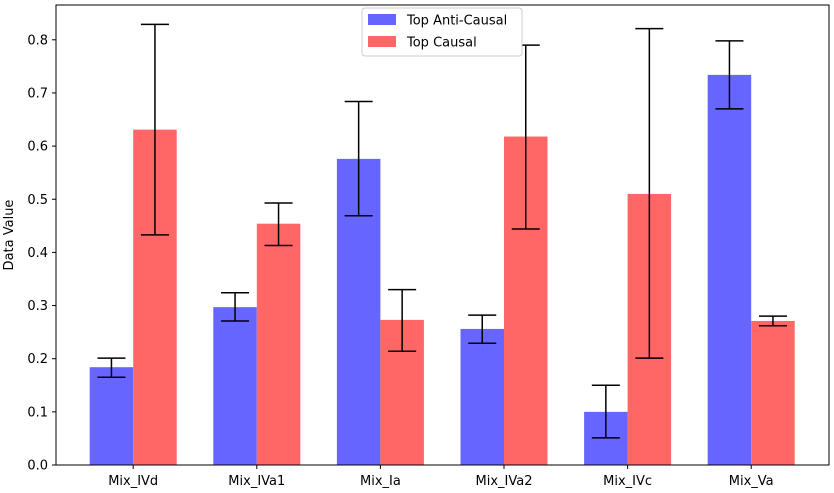  What do you see at coordinates (37, 93) in the screenshot?
I see `y-tick-label: 0.7` at bounding box center [37, 93].